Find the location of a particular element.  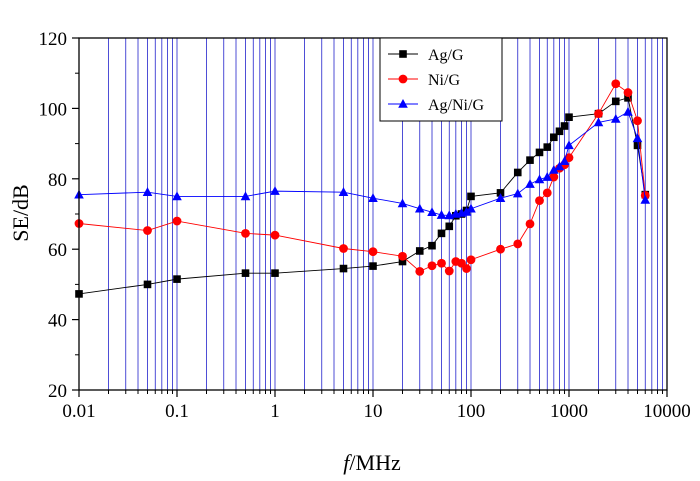

legend-label-ni-g: Ni/G is located at coordinates (444, 80).